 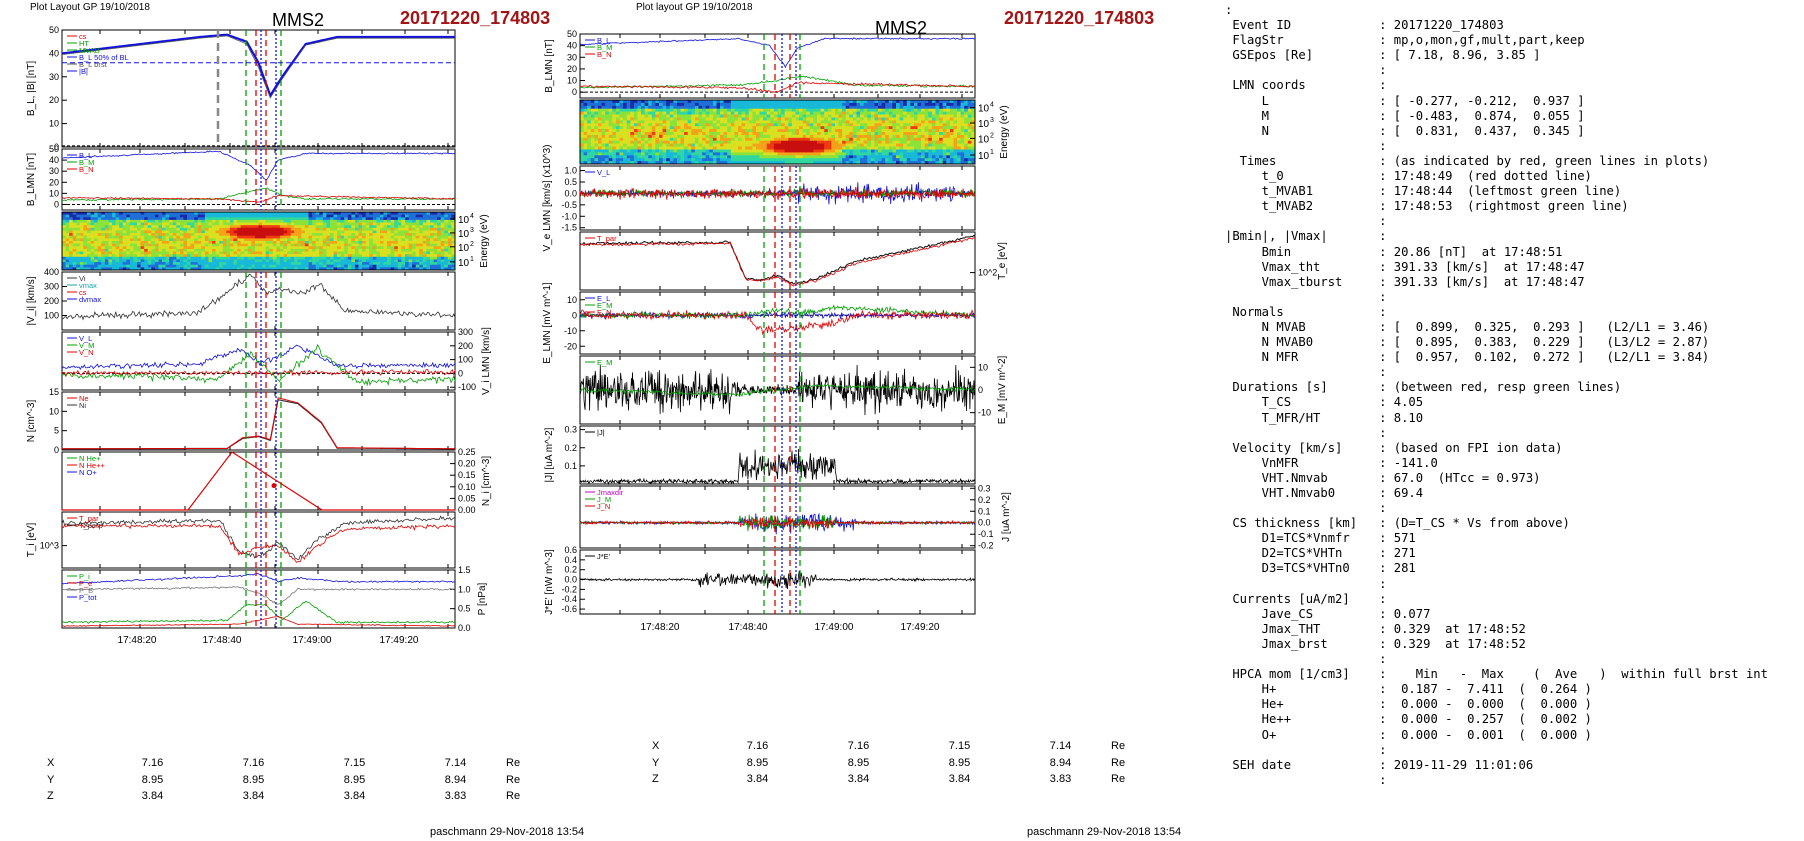 What do you see at coordinates (54, 392) in the screenshot?
I see `tick-label: 15` at bounding box center [54, 392].